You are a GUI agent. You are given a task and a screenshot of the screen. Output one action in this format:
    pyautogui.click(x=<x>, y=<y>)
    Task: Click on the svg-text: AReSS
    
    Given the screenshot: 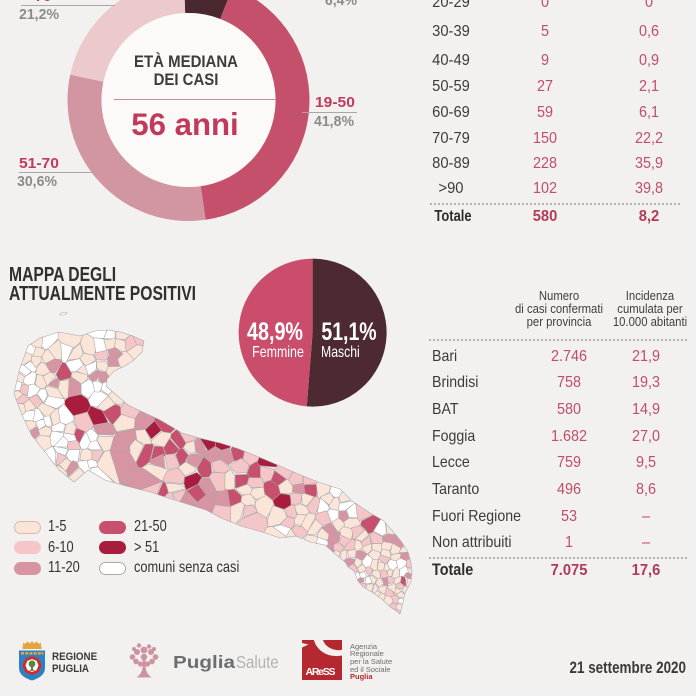 What is the action you would take?
    pyautogui.click(x=321, y=672)
    